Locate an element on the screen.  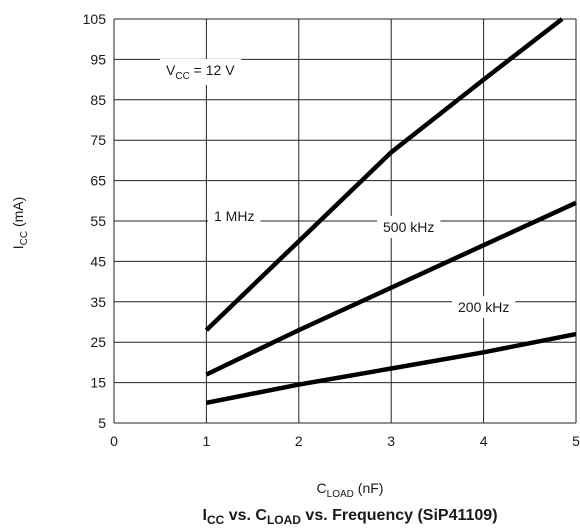
condition-label: VCC = 12 V is located at coordinates (200, 72).